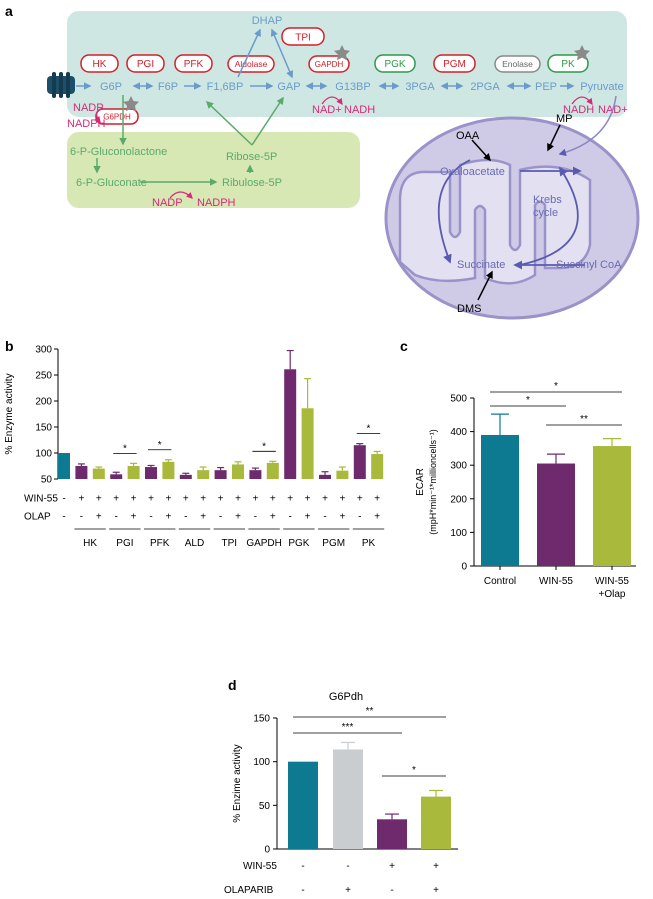 This screenshot has width=653, height=899. What do you see at coordinates (546, 87) in the screenshot?
I see `metabolite-pep: PEP` at bounding box center [546, 87].